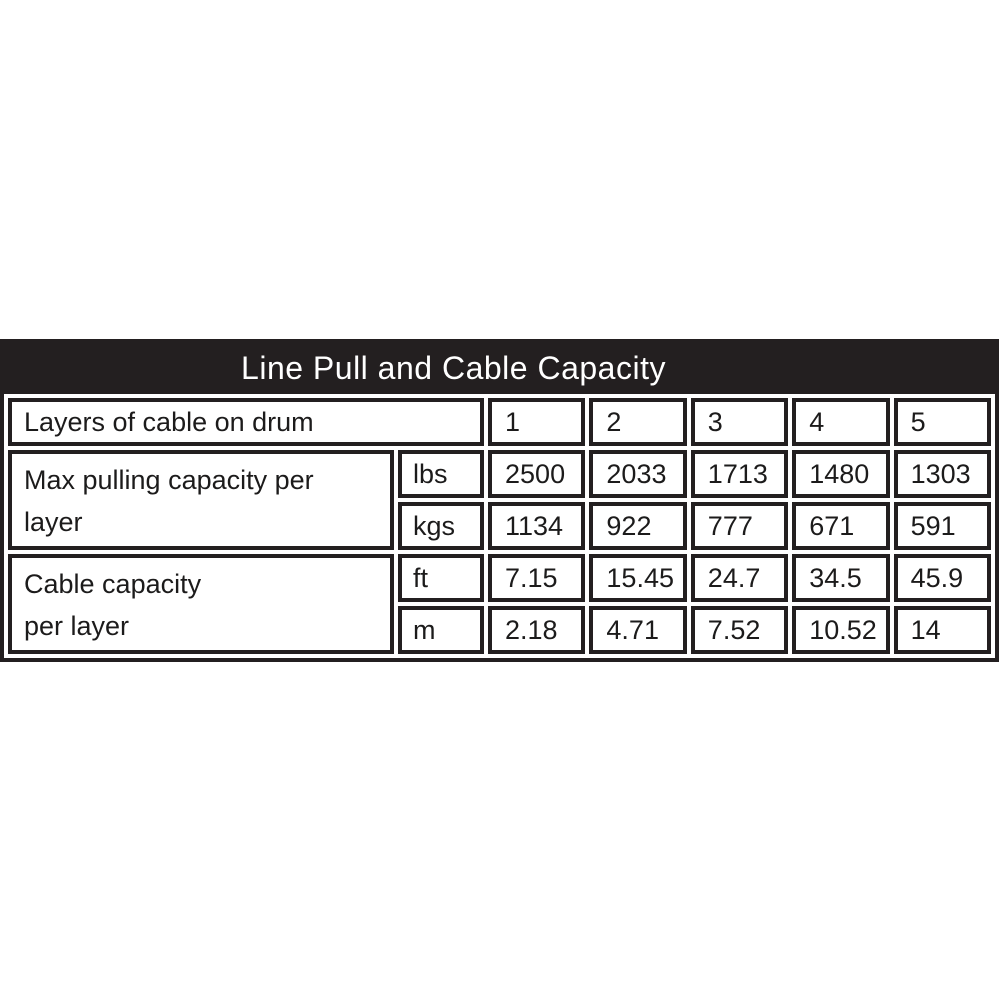  Describe the element at coordinates (246, 422) in the screenshot. I see `row-header-layers-of-cable: Layers of cable on drum` at that location.